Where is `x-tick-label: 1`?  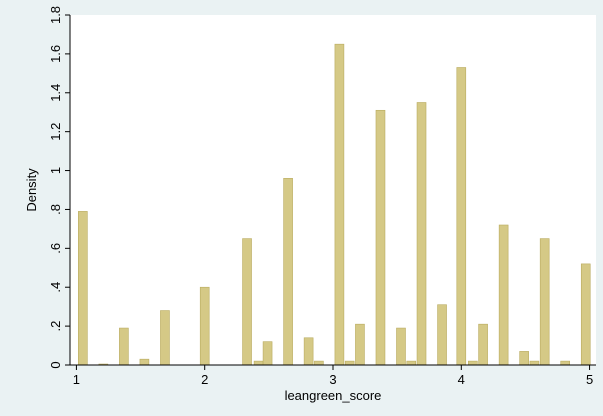 x-tick-label: 1 is located at coordinates (76, 379).